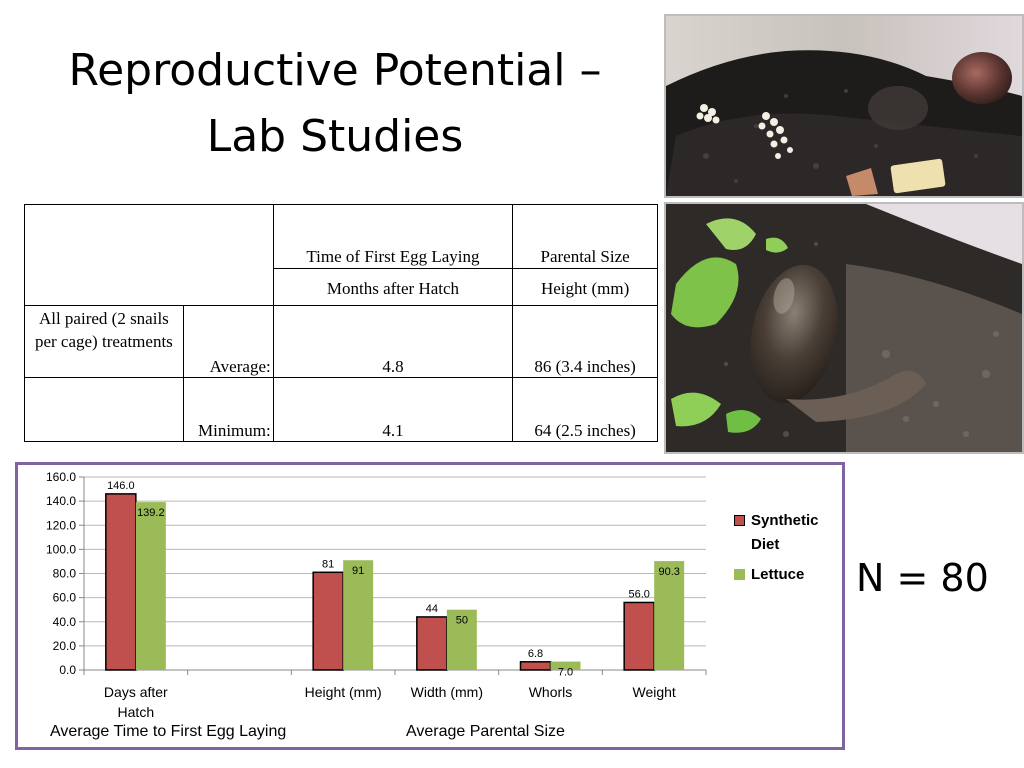 Image resolution: width=1024 pixels, height=768 pixels. What do you see at coordinates (151, 513) in the screenshot?
I see `data-label: 139.2` at bounding box center [151, 513].